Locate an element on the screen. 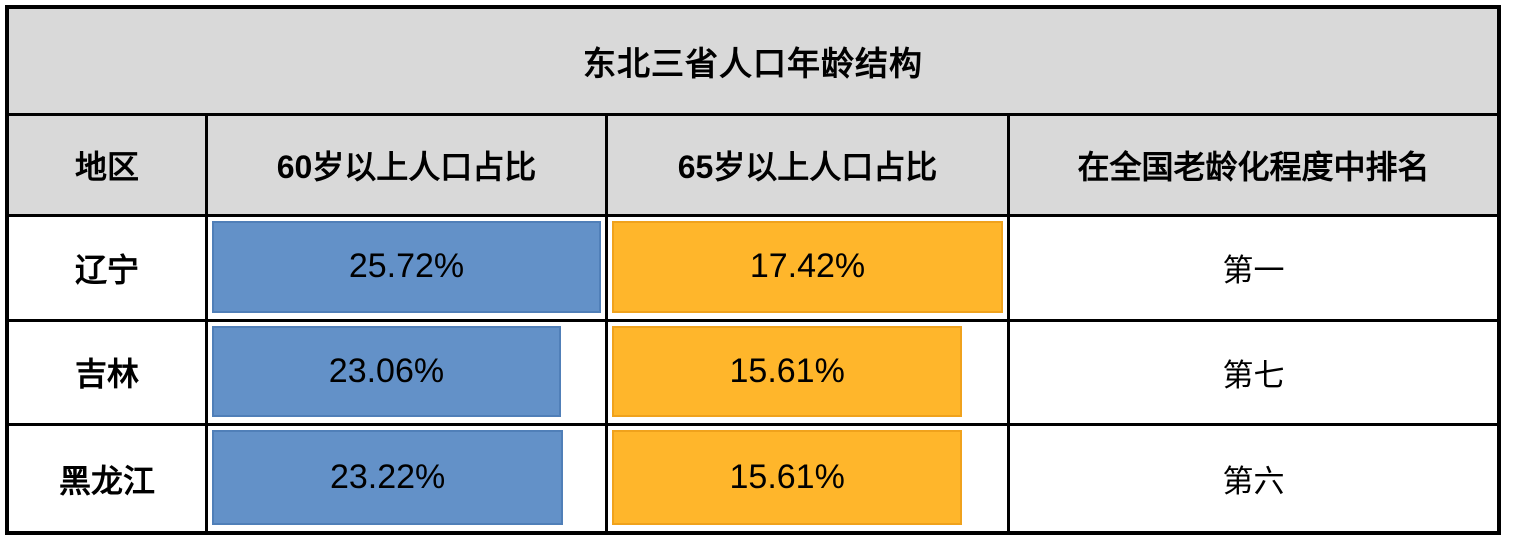  over65-cell-heilongjiang: 15.61% is located at coordinates (809, 478).